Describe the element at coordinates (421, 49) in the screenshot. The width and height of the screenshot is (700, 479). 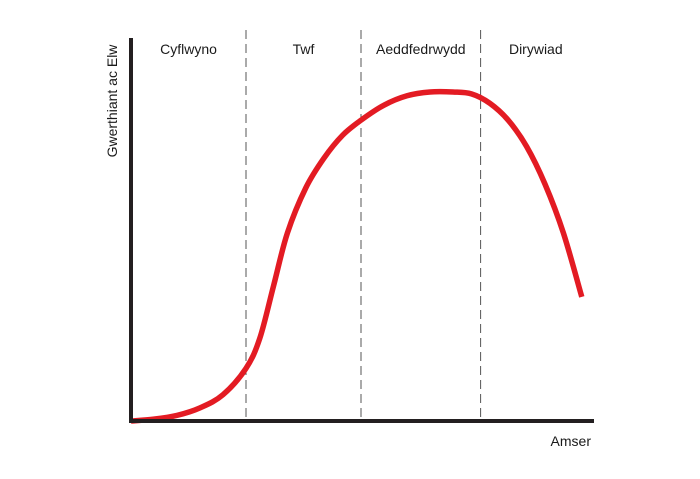
I see `stage-label-3: Aeddfedrwydd` at that location.